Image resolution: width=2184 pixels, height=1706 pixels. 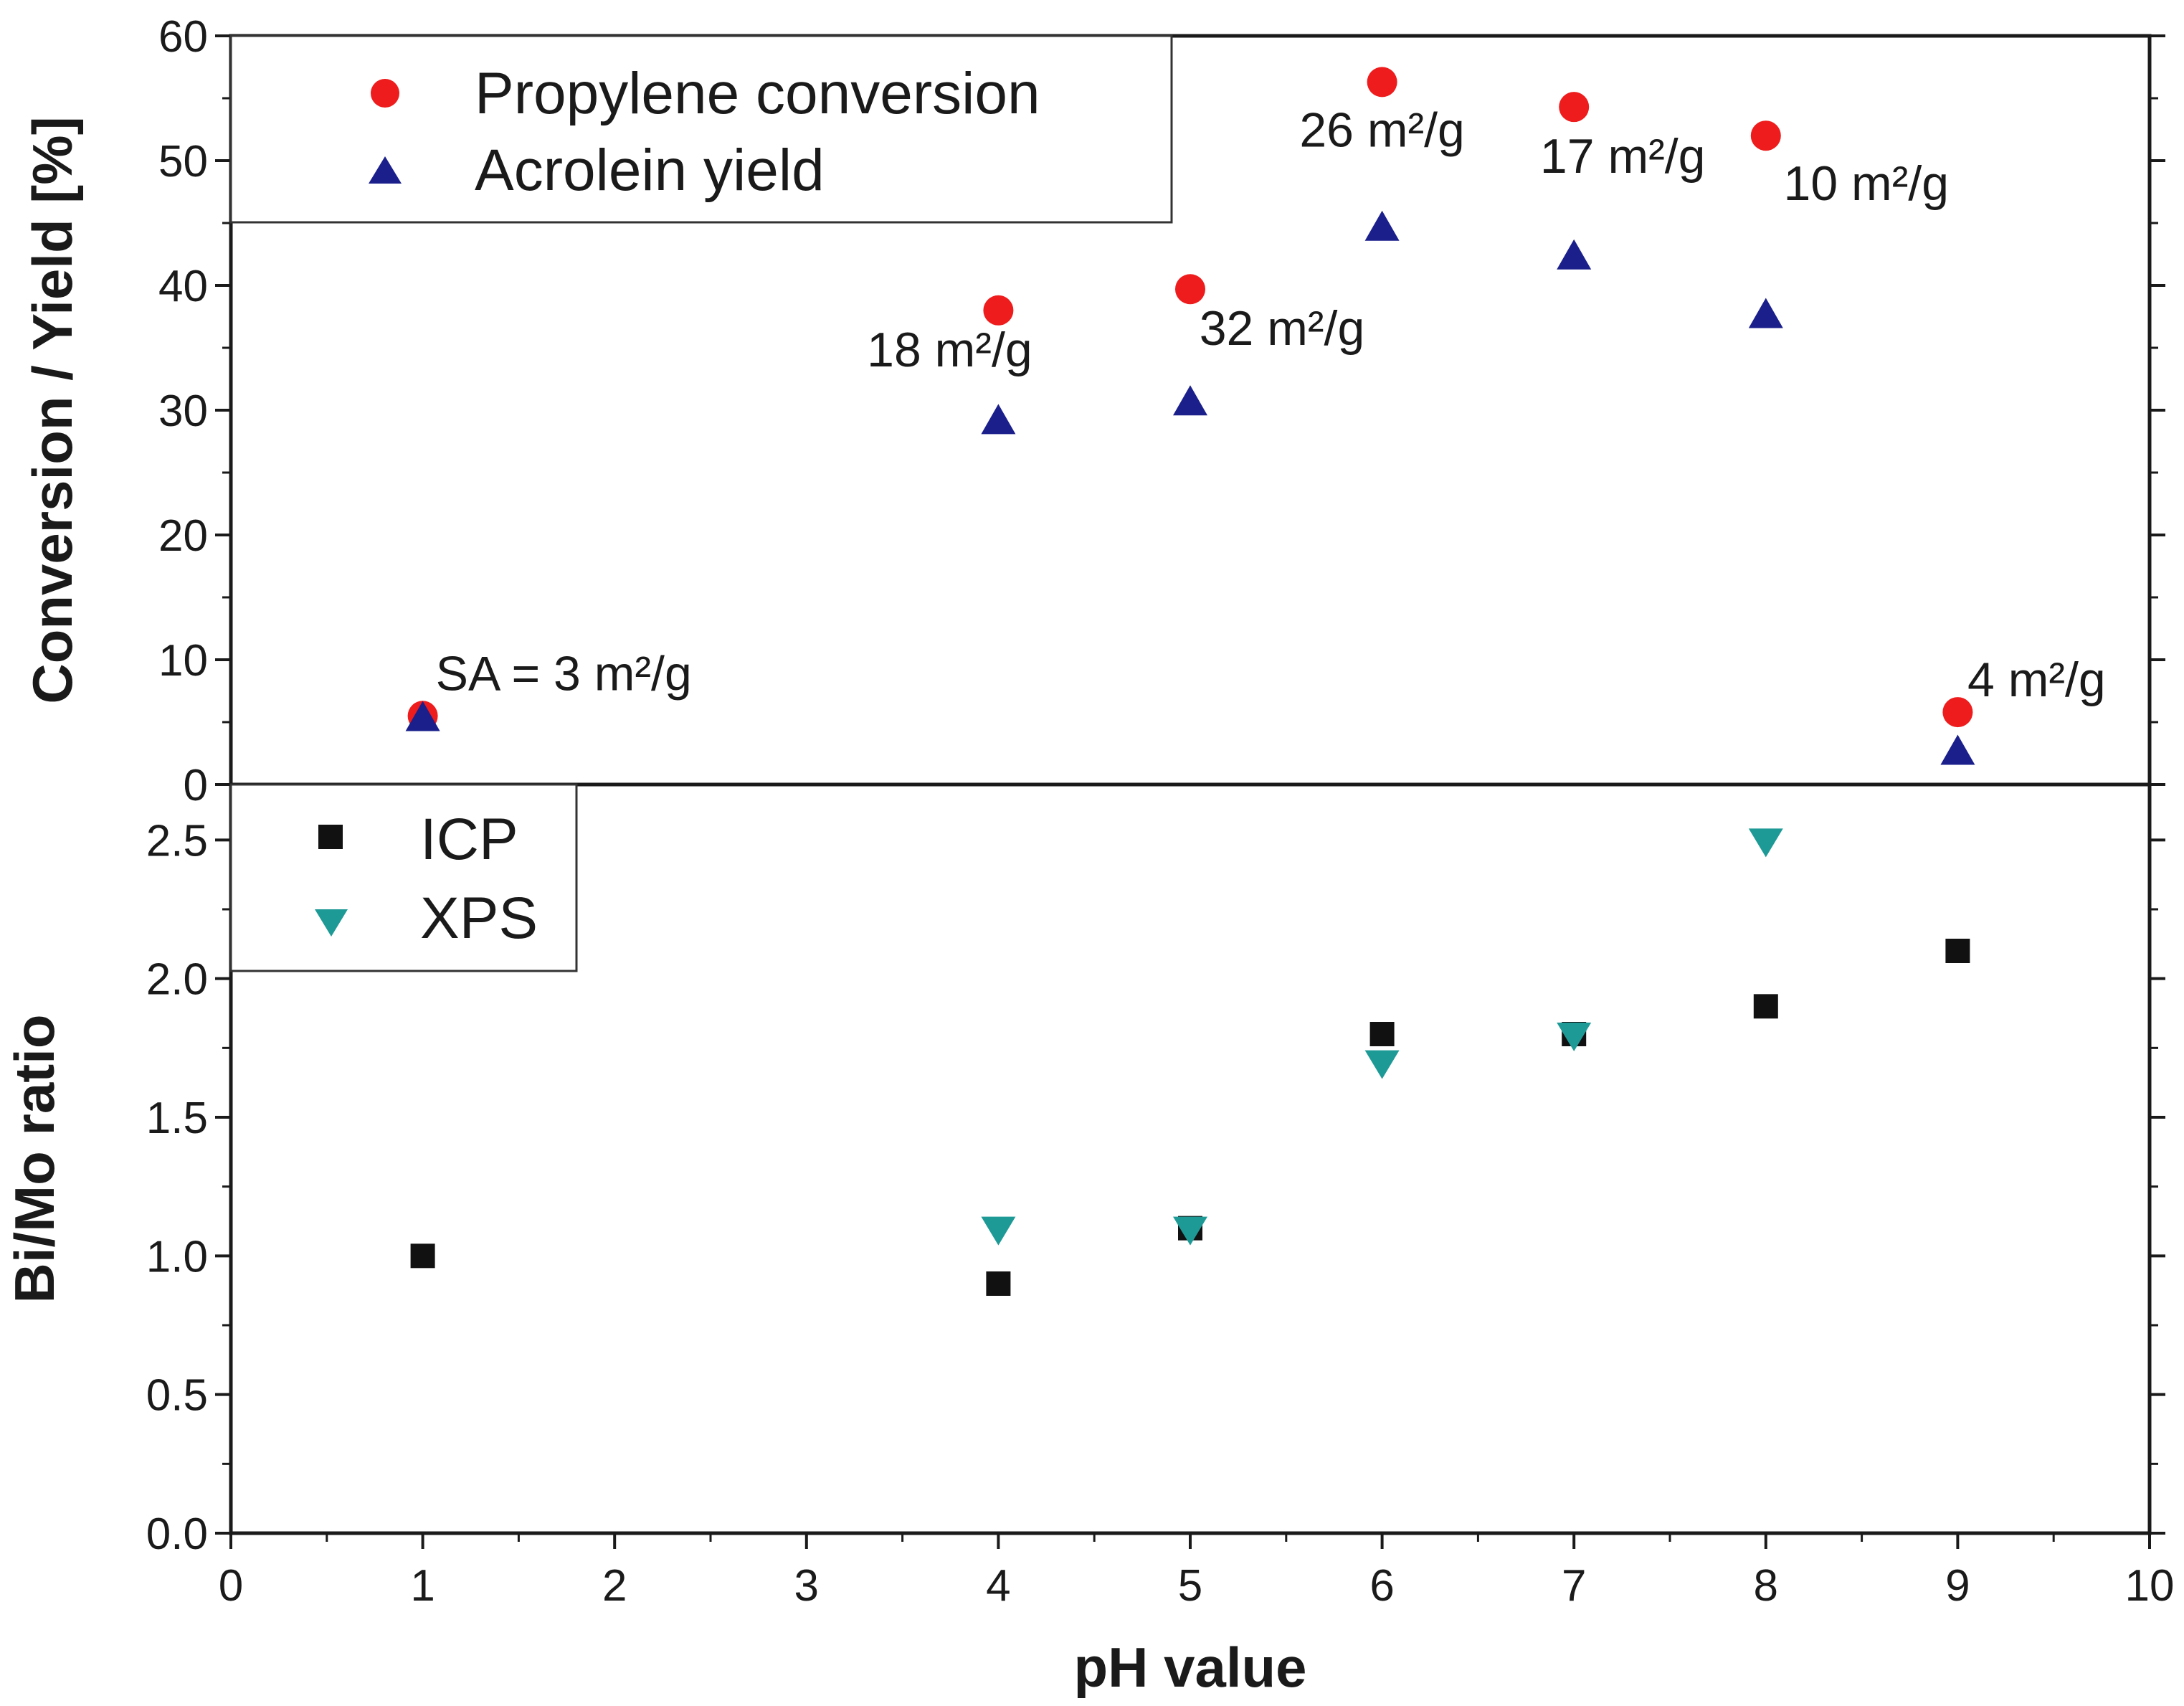 I want to click on legend-marker-acrolein, so click(x=385, y=170).